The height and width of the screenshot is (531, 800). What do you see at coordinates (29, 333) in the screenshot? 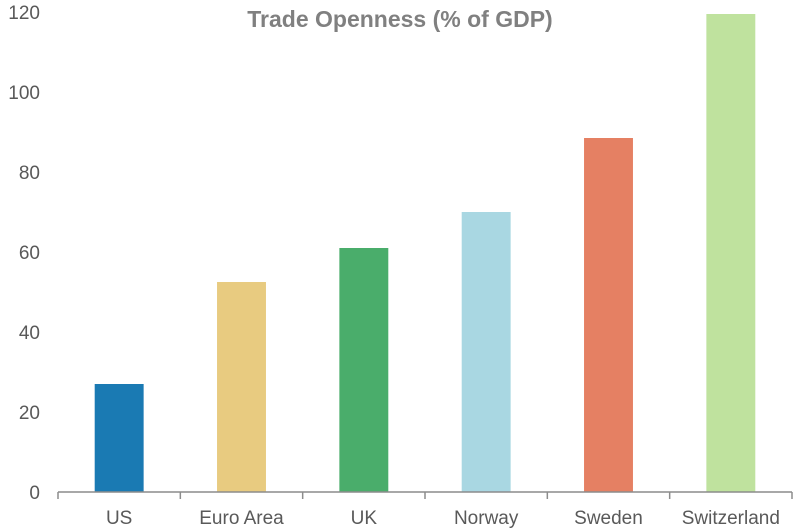
I see `y-tick-label: 40` at bounding box center [29, 333].